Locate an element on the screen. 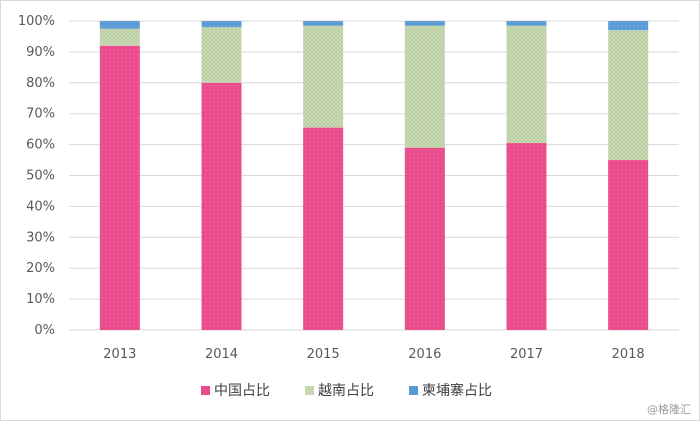  x-tick-label: 2016 is located at coordinates (424, 354).